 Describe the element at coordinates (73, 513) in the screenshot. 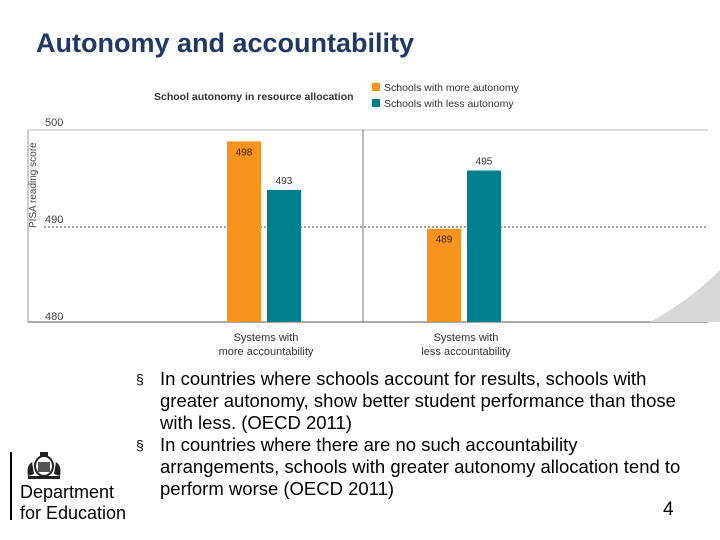

I see `logo-line2: for Education` at that location.